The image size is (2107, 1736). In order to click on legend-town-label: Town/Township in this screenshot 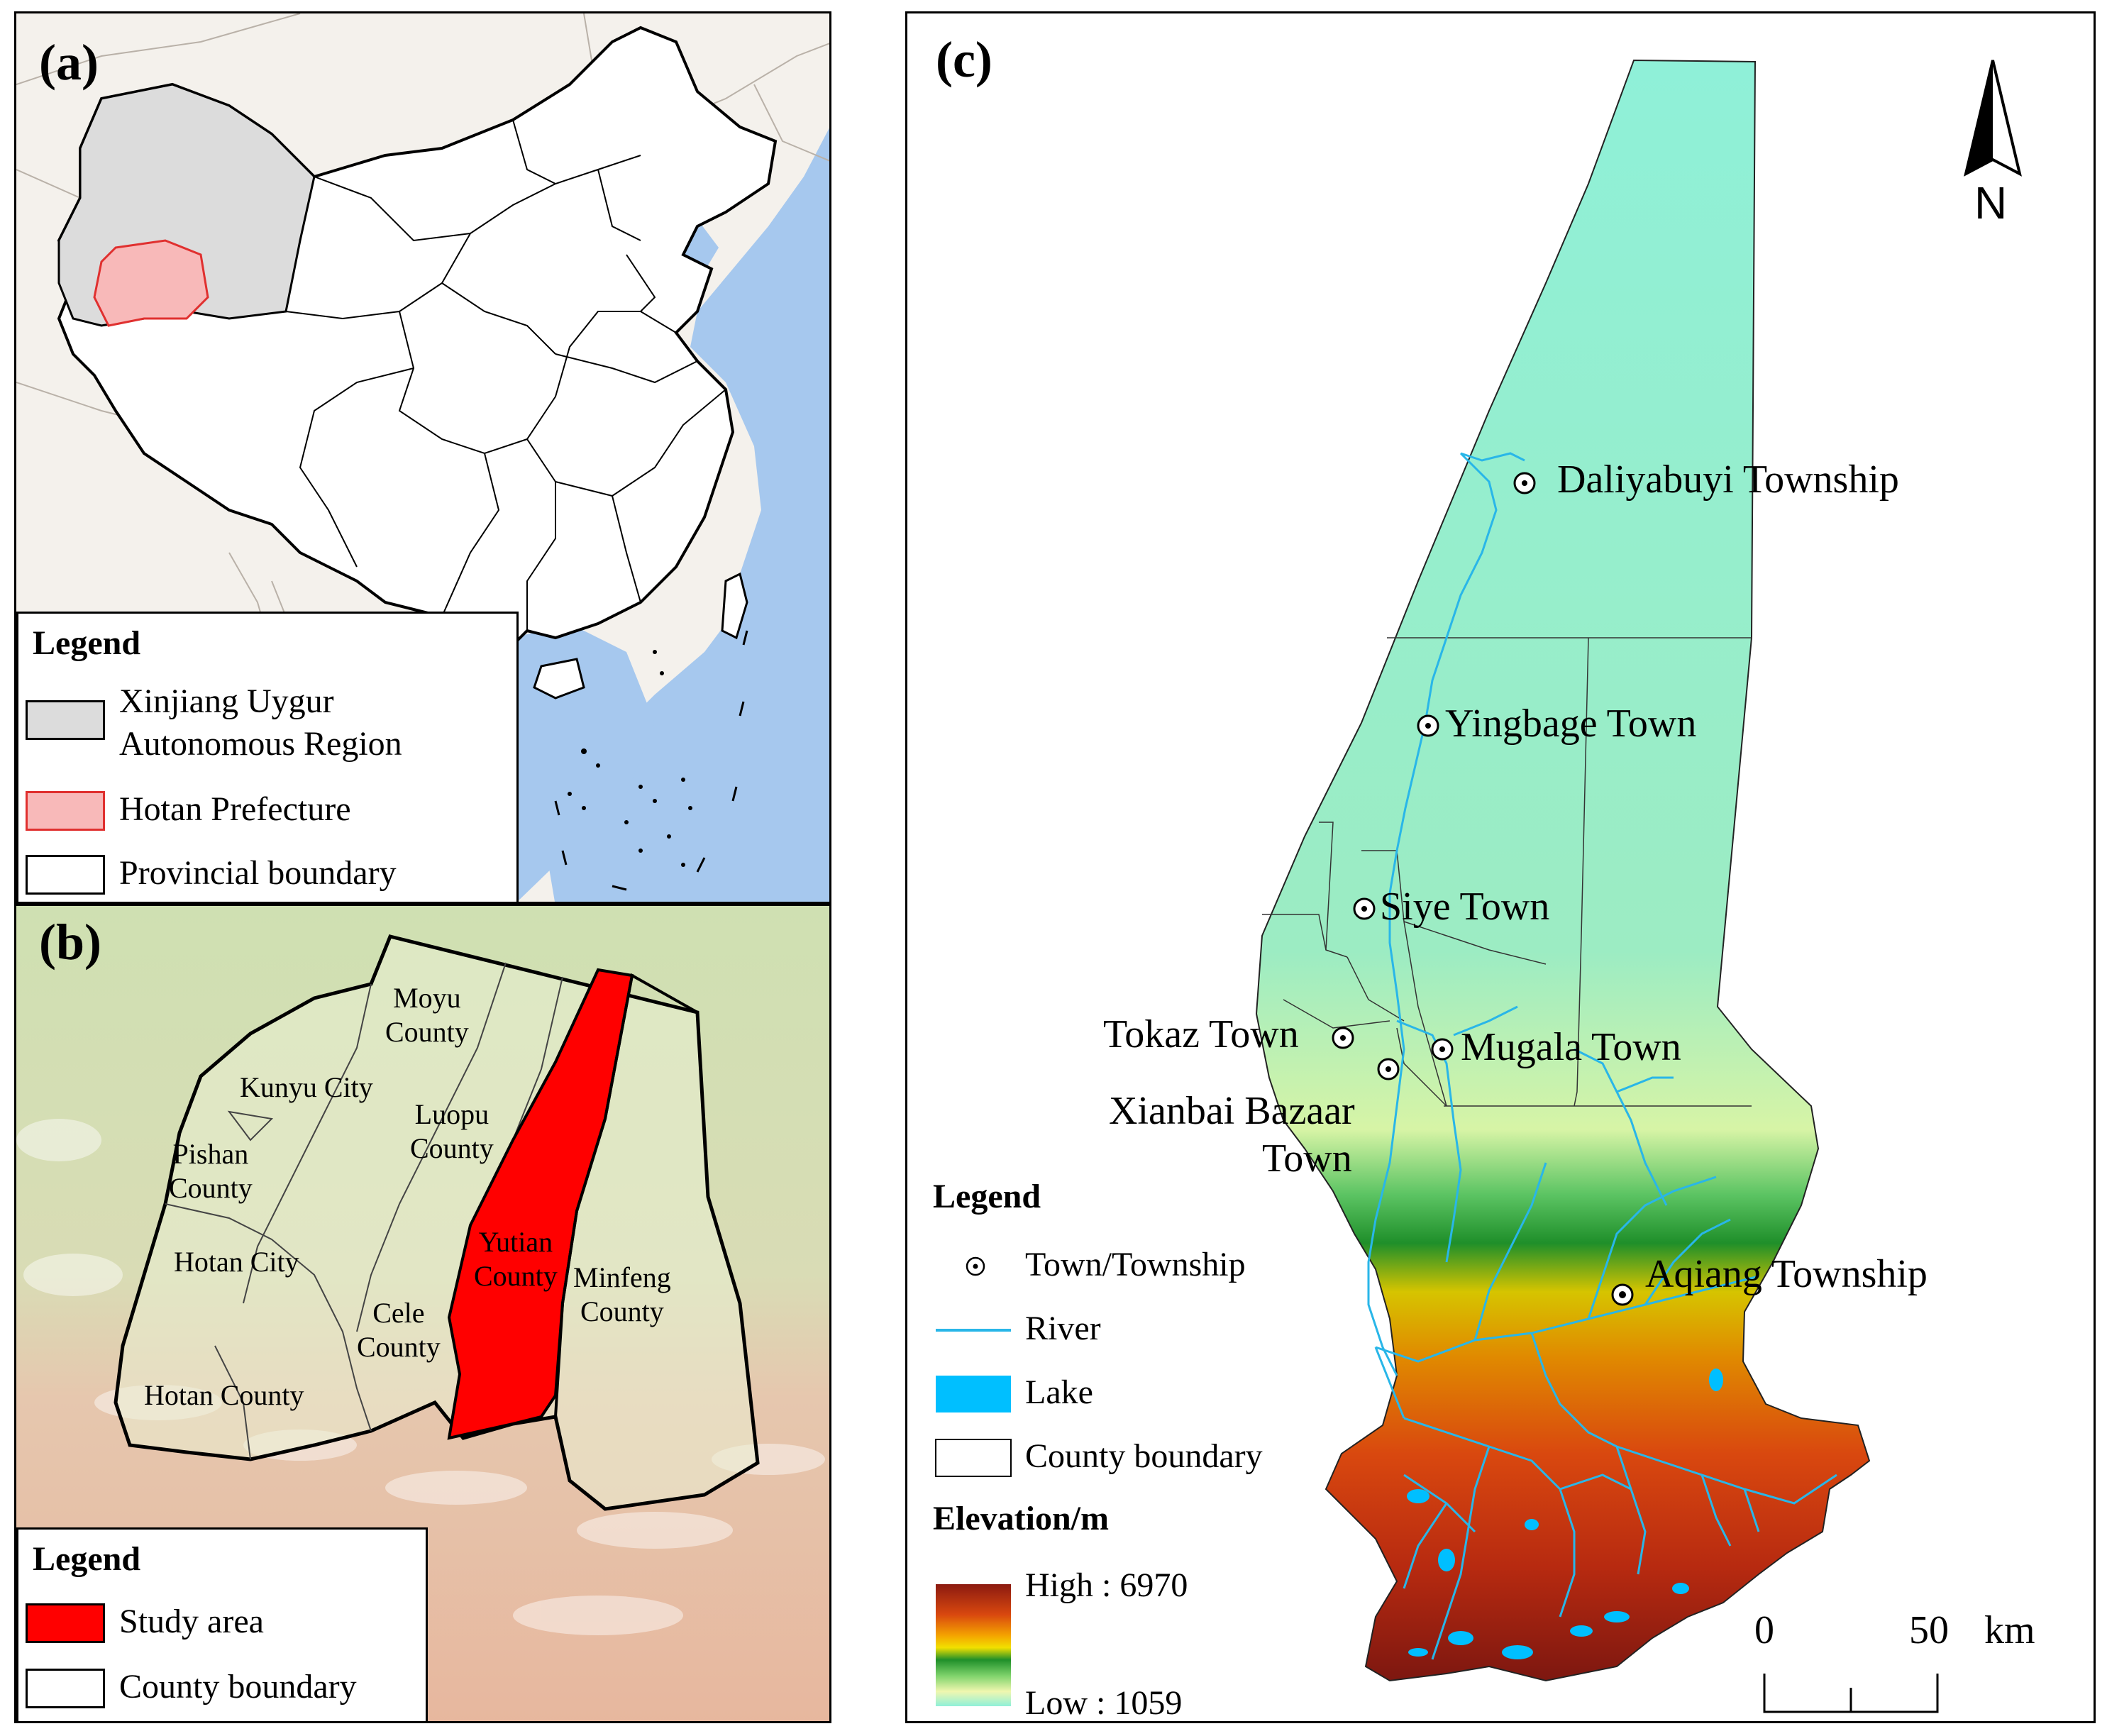, I will do `click(1135, 1264)`.